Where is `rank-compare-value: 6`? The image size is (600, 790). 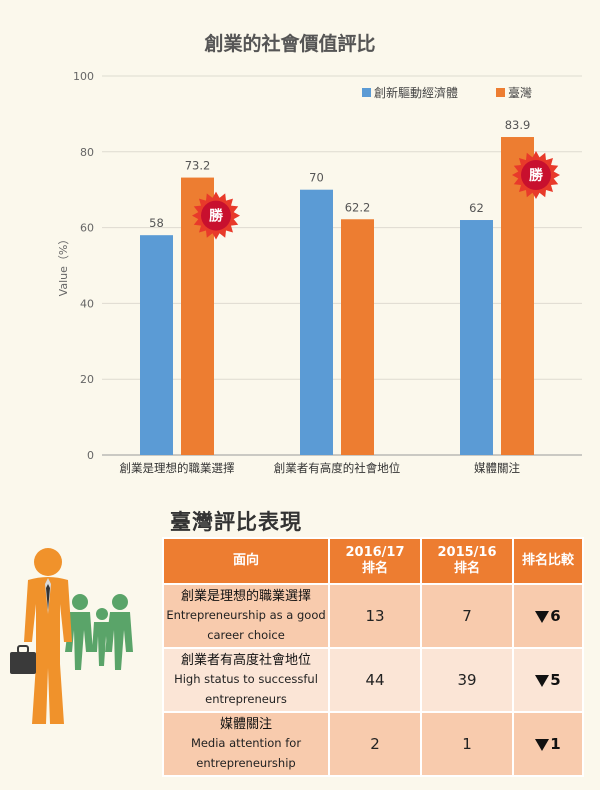
rank-compare-value: 6 is located at coordinates (555, 616).